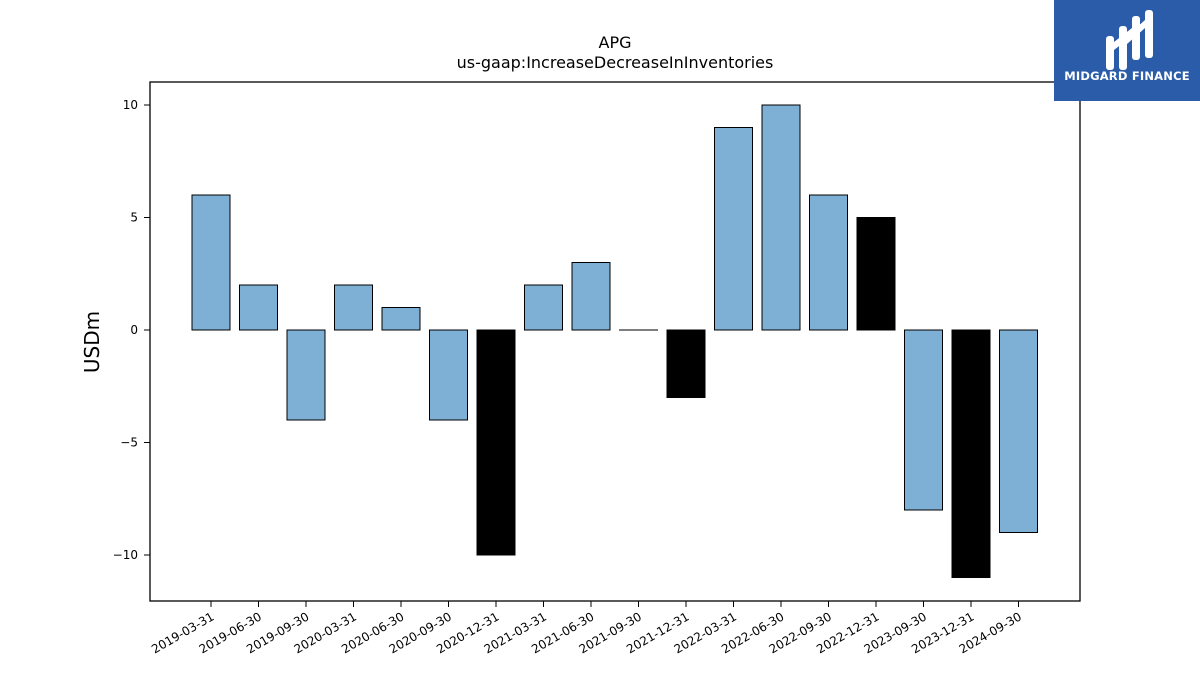 The image size is (1200, 675). Describe the element at coordinates (129, 443) in the screenshot. I see `y-tick-label: −5` at that location.